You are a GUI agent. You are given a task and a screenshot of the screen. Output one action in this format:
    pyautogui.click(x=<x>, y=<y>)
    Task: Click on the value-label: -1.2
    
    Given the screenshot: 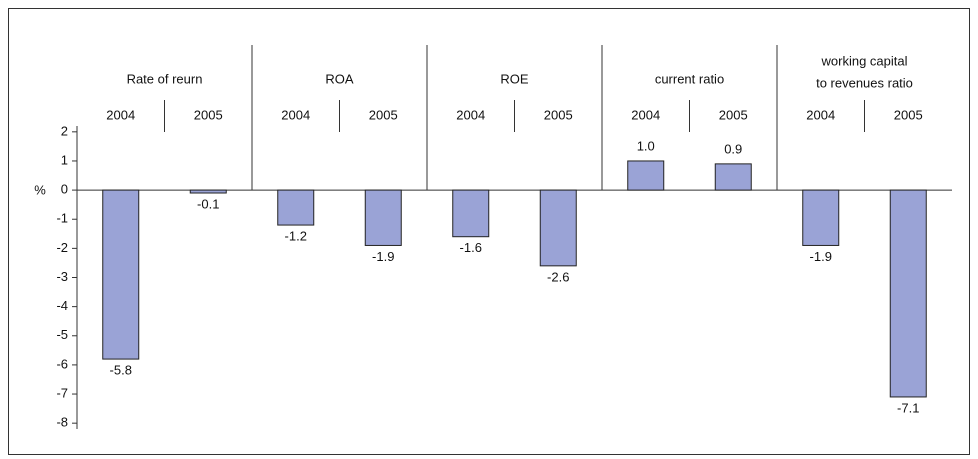 What is the action you would take?
    pyautogui.click(x=296, y=235)
    